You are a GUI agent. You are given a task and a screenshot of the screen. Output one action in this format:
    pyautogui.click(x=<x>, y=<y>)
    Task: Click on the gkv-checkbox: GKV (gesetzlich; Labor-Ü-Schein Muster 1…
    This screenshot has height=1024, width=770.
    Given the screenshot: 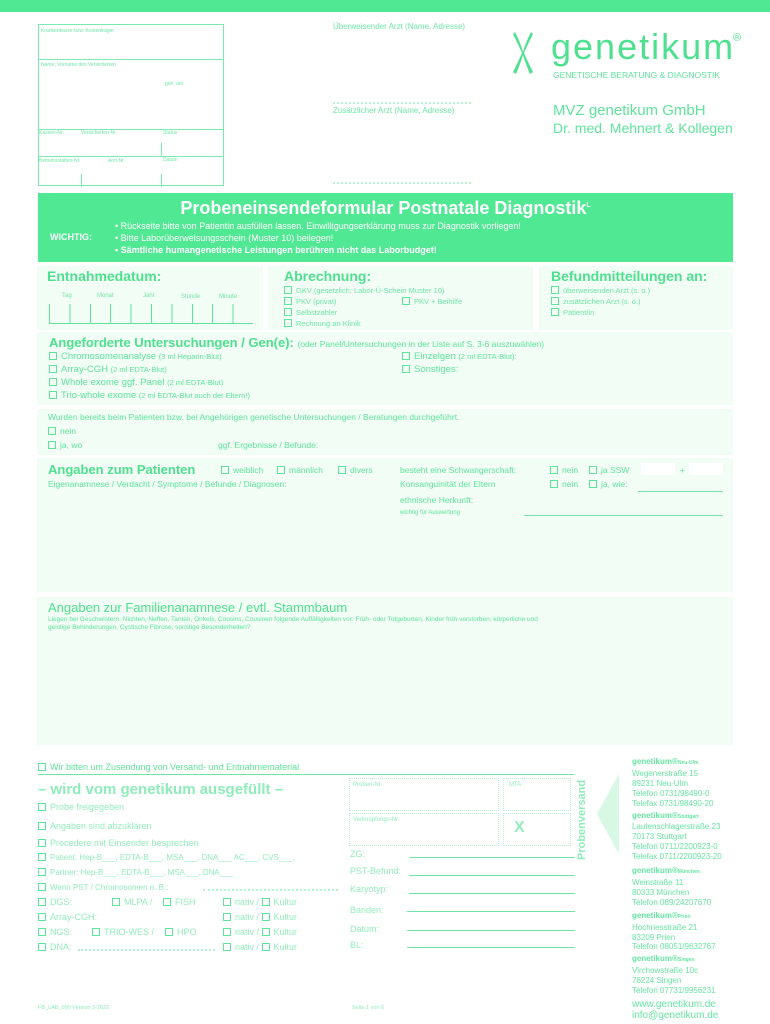 What is the action you would take?
    pyautogui.click(x=364, y=290)
    